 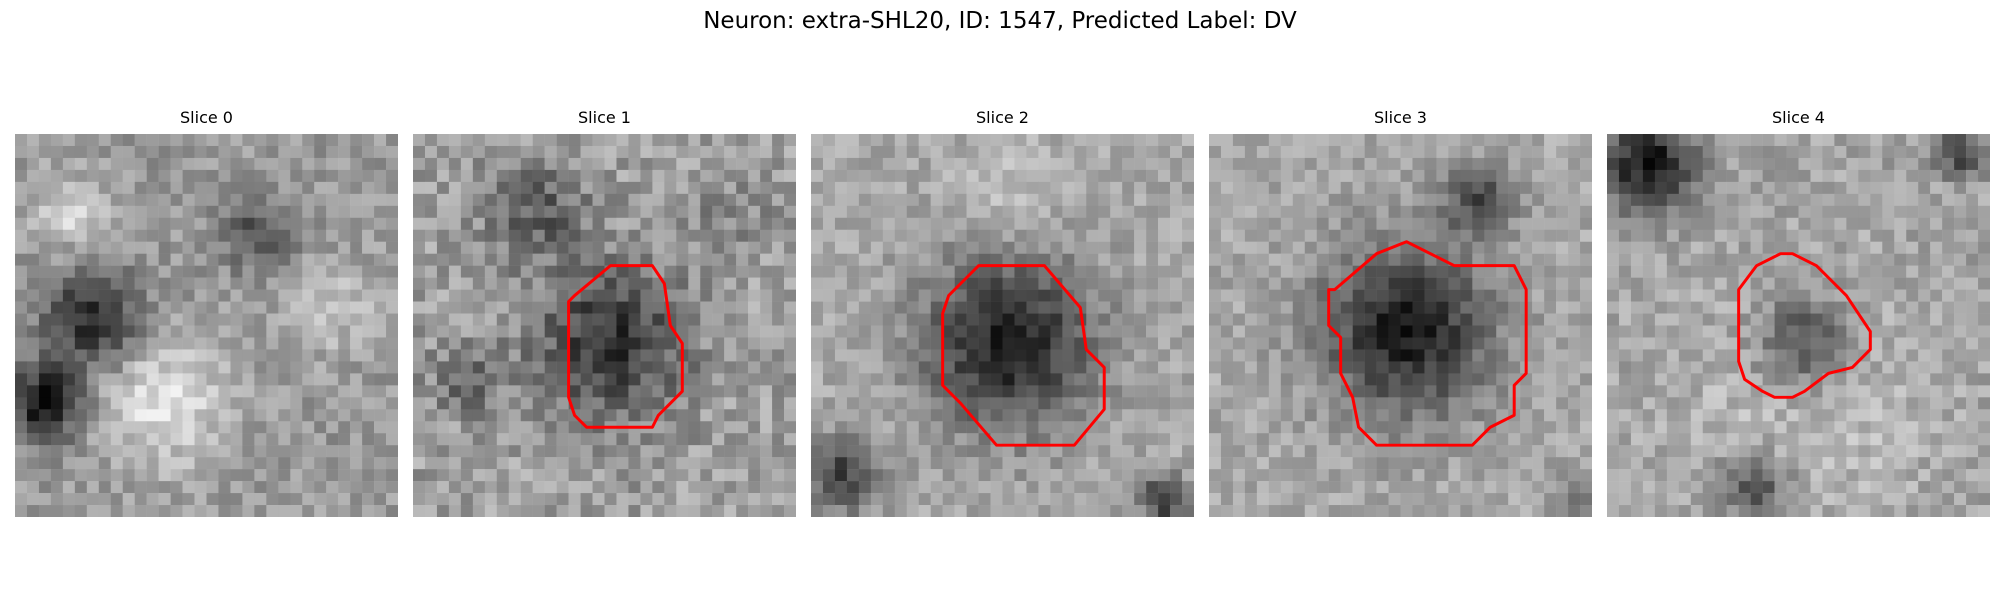 I want to click on slice-title: Slice 0, so click(x=206, y=117).